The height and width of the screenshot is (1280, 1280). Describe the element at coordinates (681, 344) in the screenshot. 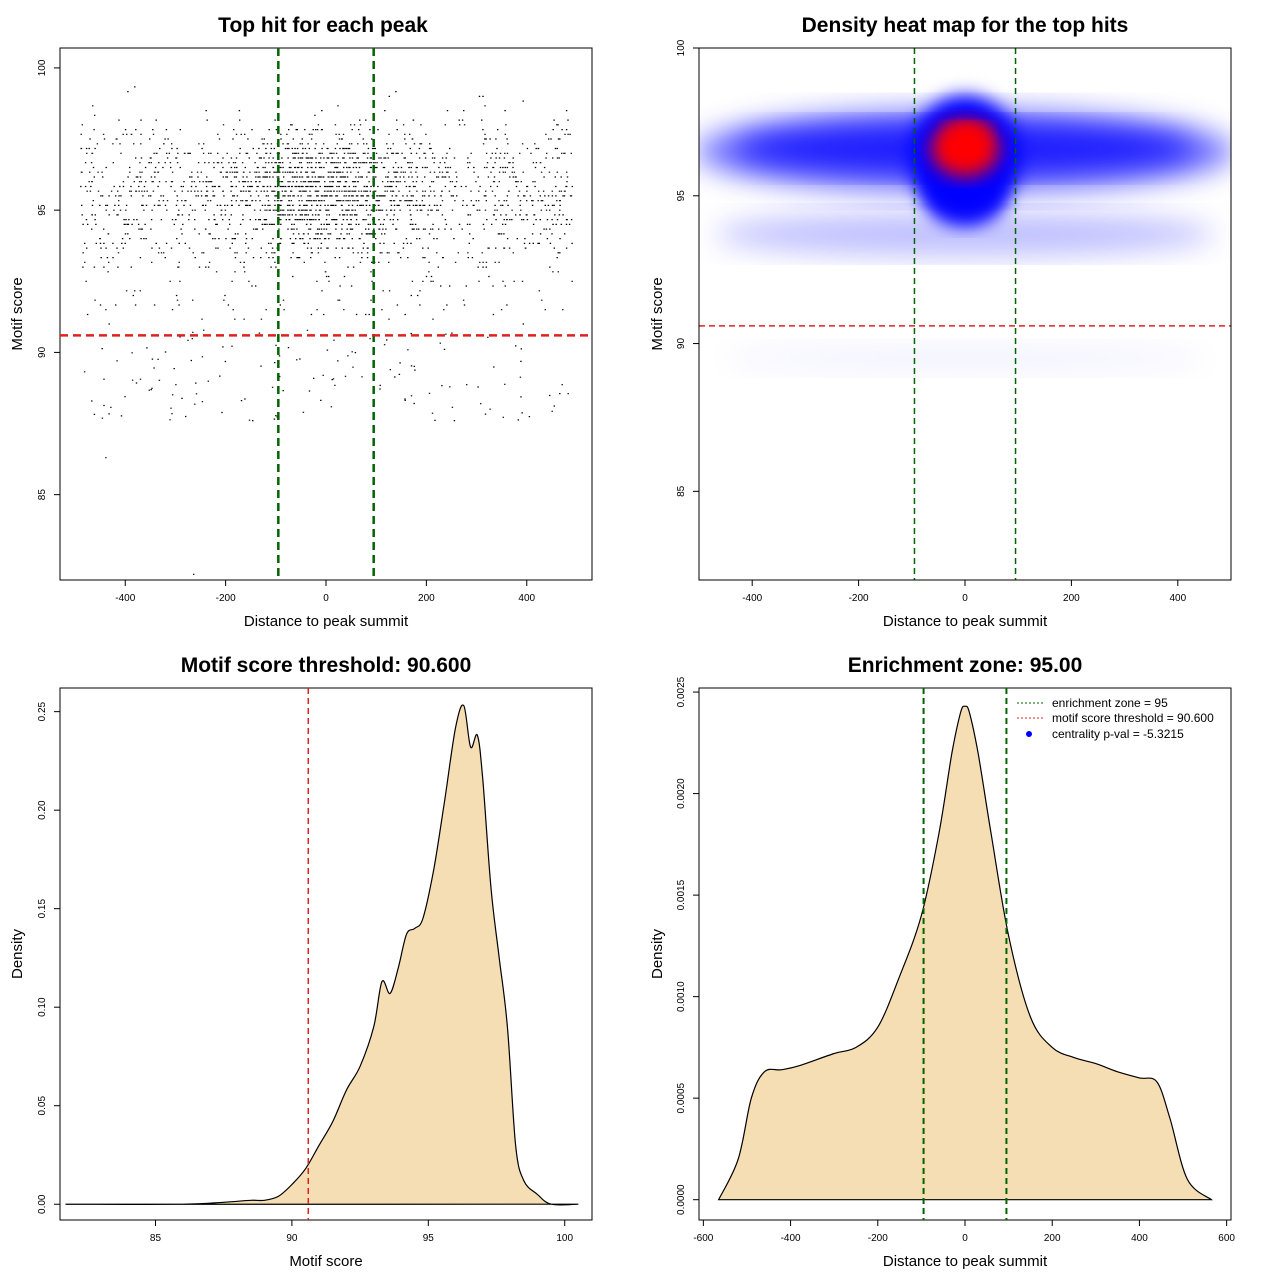

I see `panel-2-y-tick-label: 90` at that location.